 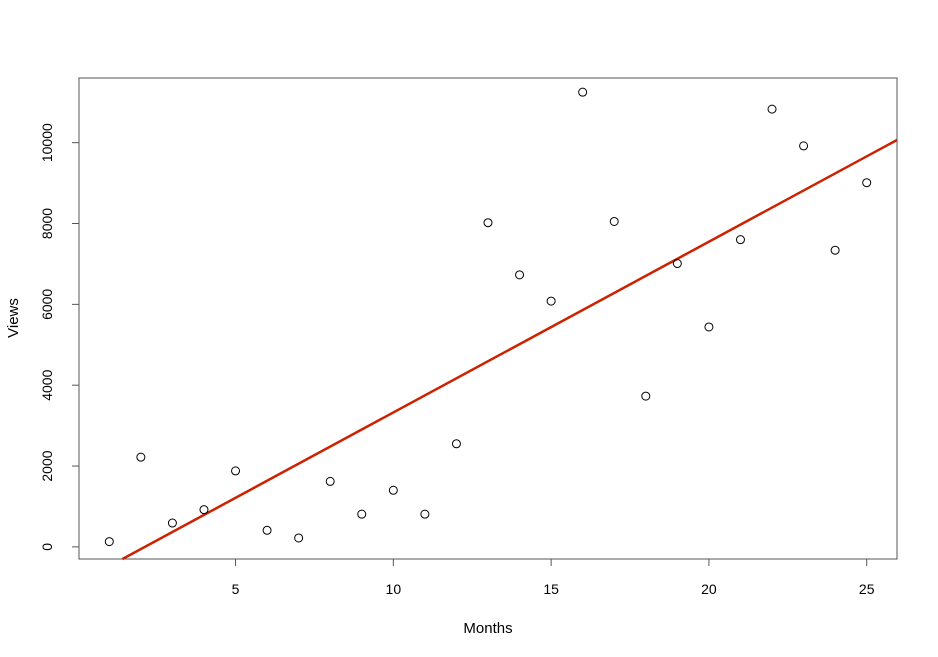 I want to click on x-tick-label: 10, so click(x=394, y=589).